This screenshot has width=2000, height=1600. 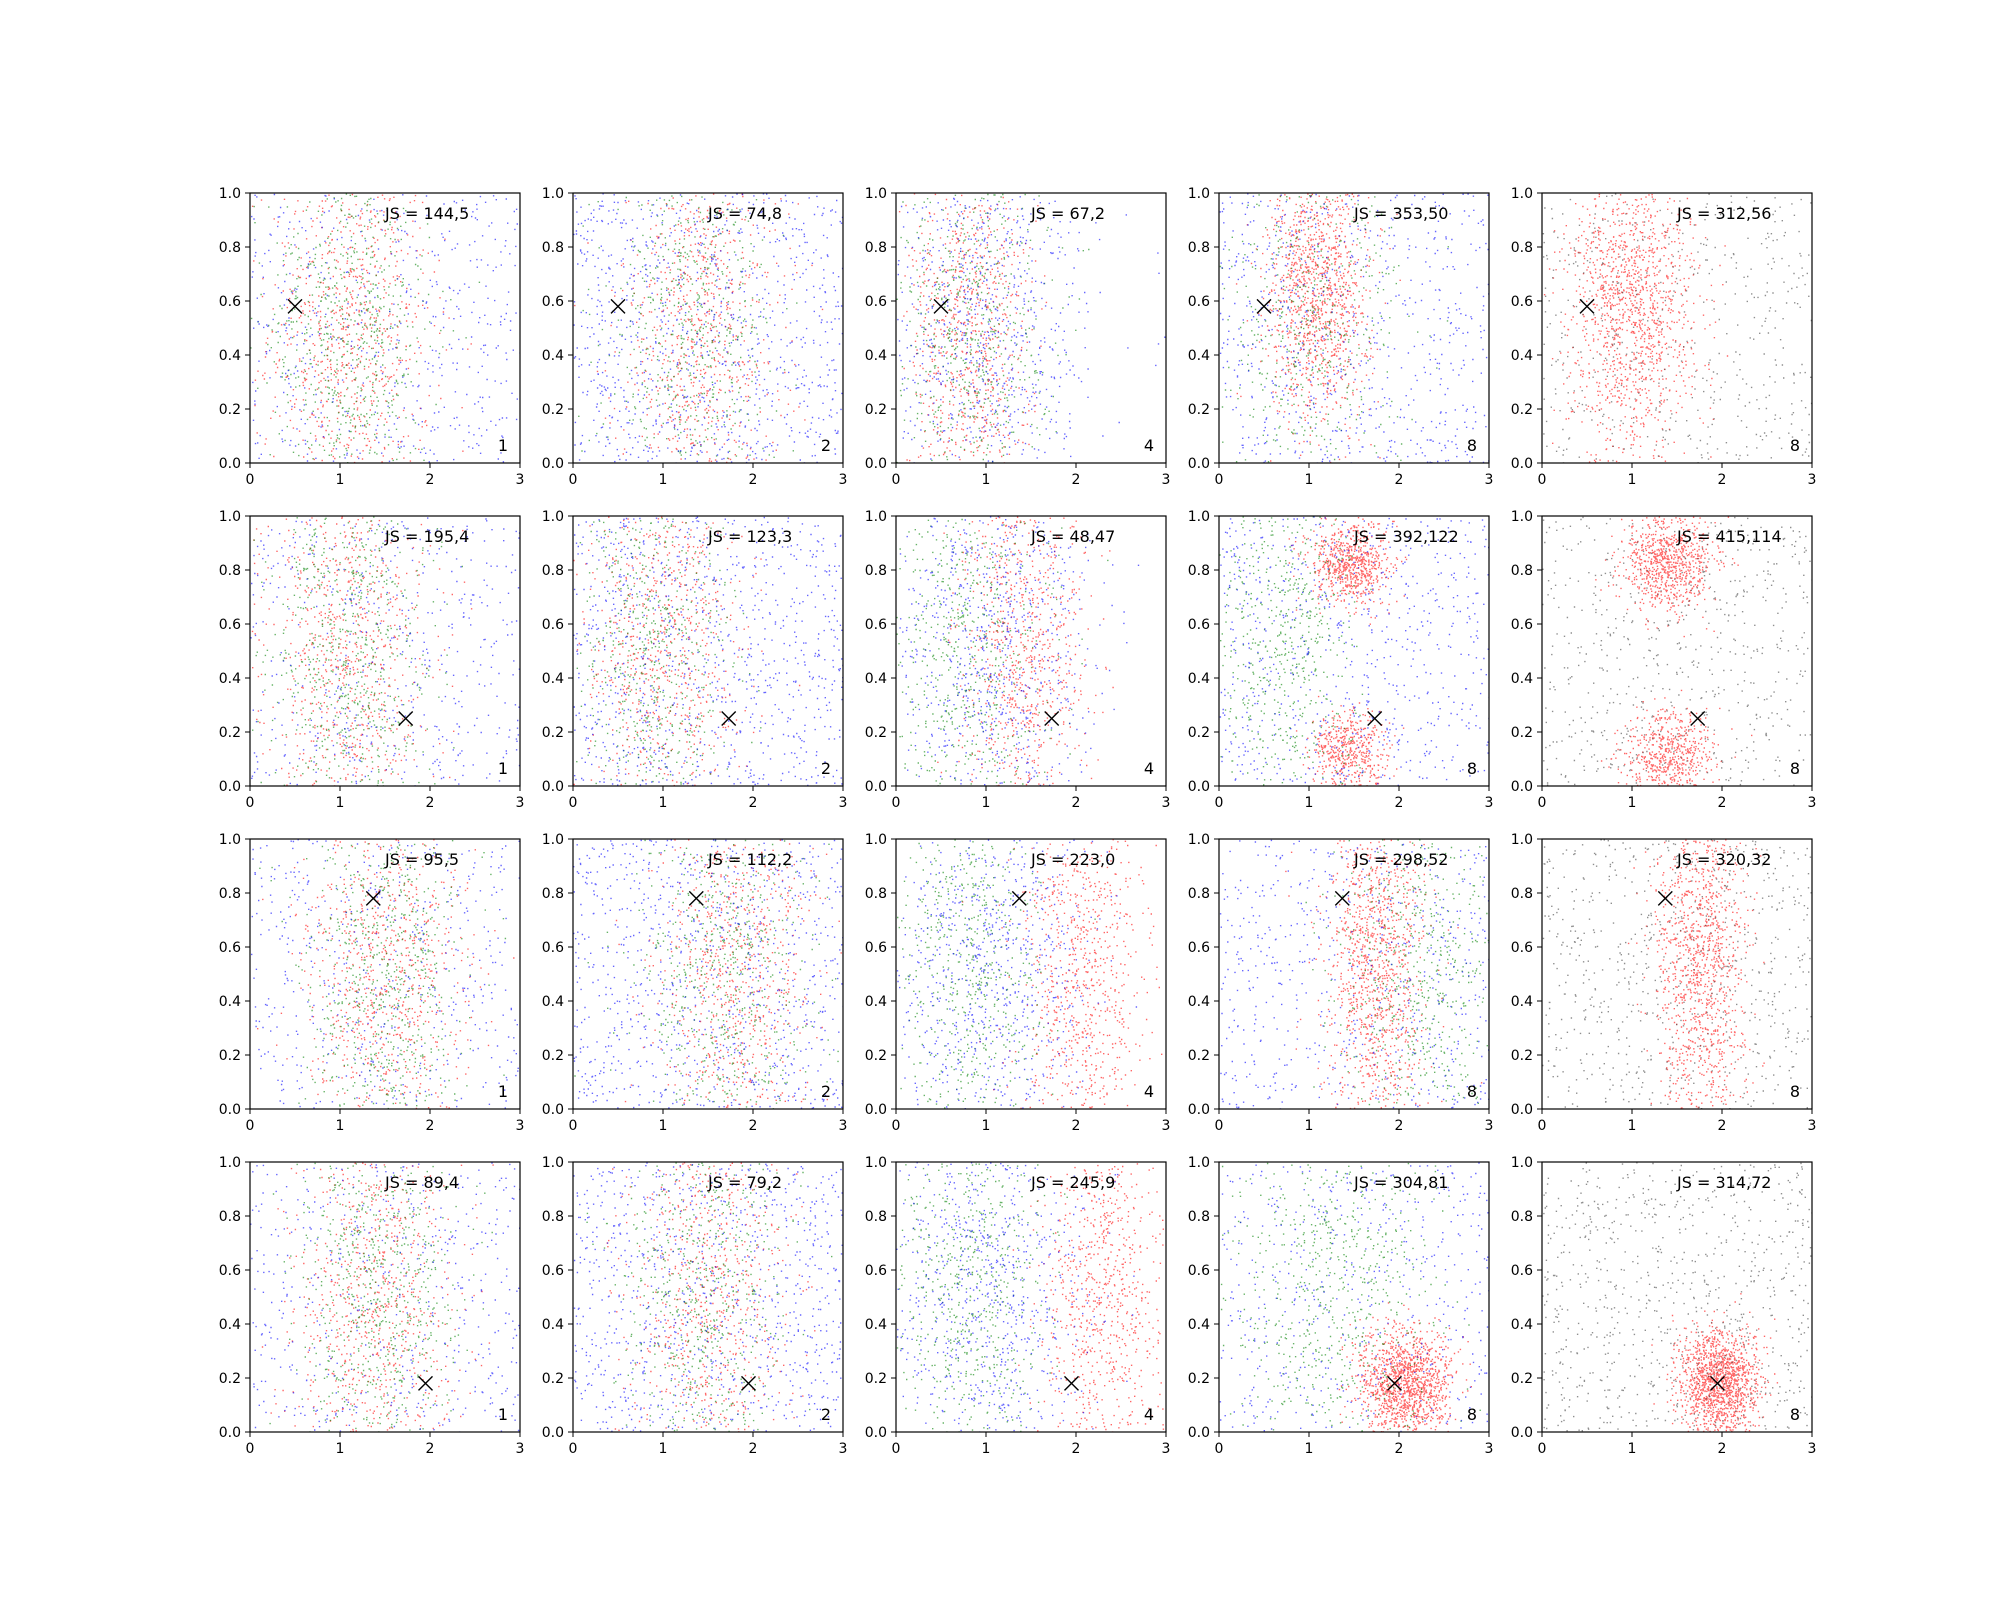 What do you see at coordinates (1400, 213) in the screenshot?
I see `js-annotation: JS = 353,50` at bounding box center [1400, 213].